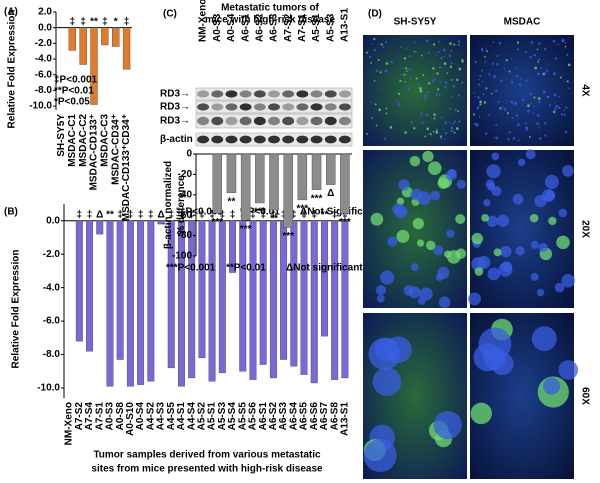 This screenshot has width=600, height=483. Describe the element at coordinates (274, 27) in the screenshot. I see `x-tick-label: A6-S3` at that location.